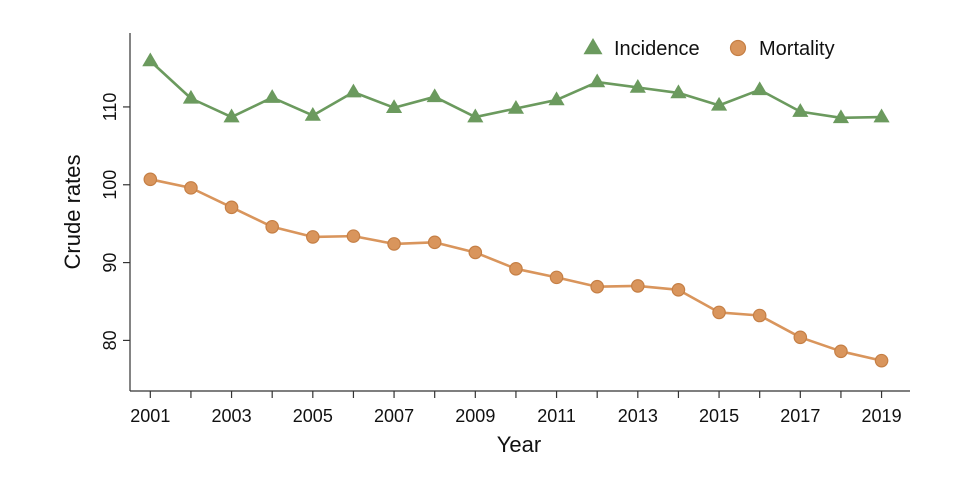 The width and height of the screenshot is (963, 494). I want to click on y-tick-label: 80, so click(110, 340).